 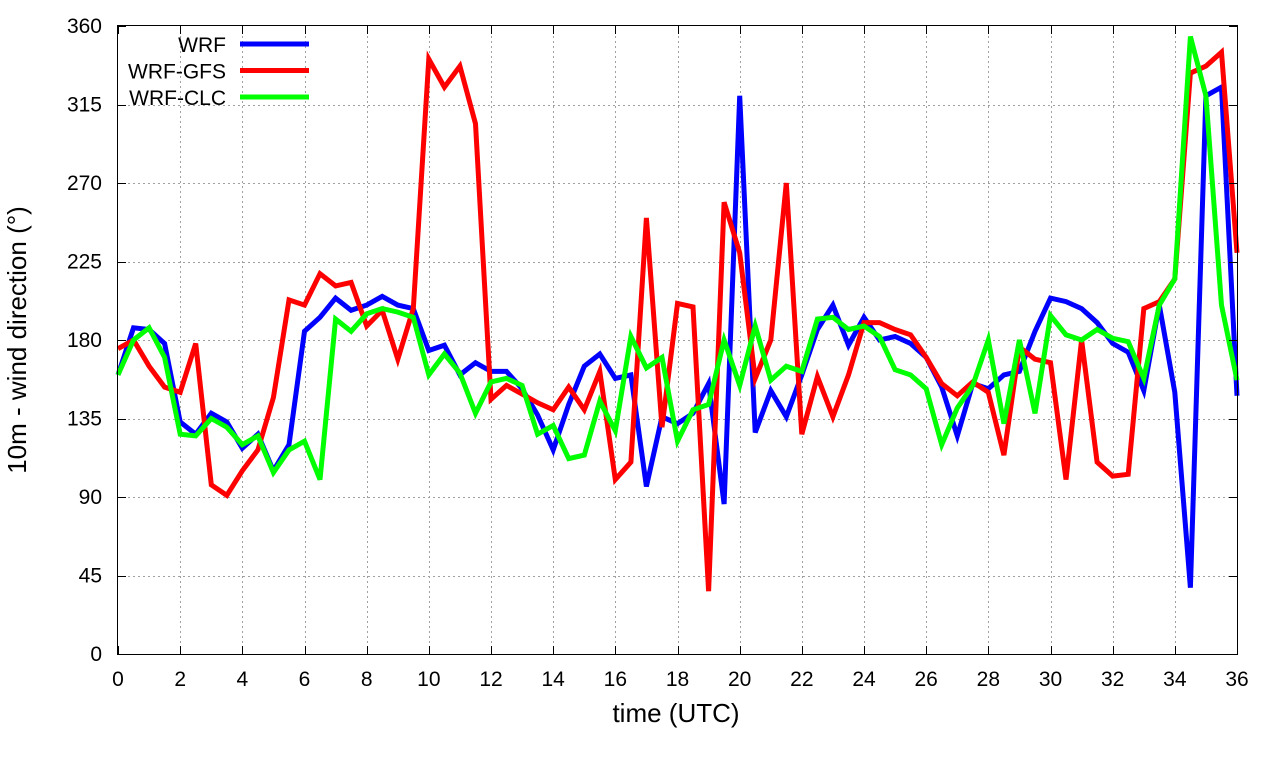 What do you see at coordinates (801, 679) in the screenshot?
I see `x-tick-label: 22` at bounding box center [801, 679].